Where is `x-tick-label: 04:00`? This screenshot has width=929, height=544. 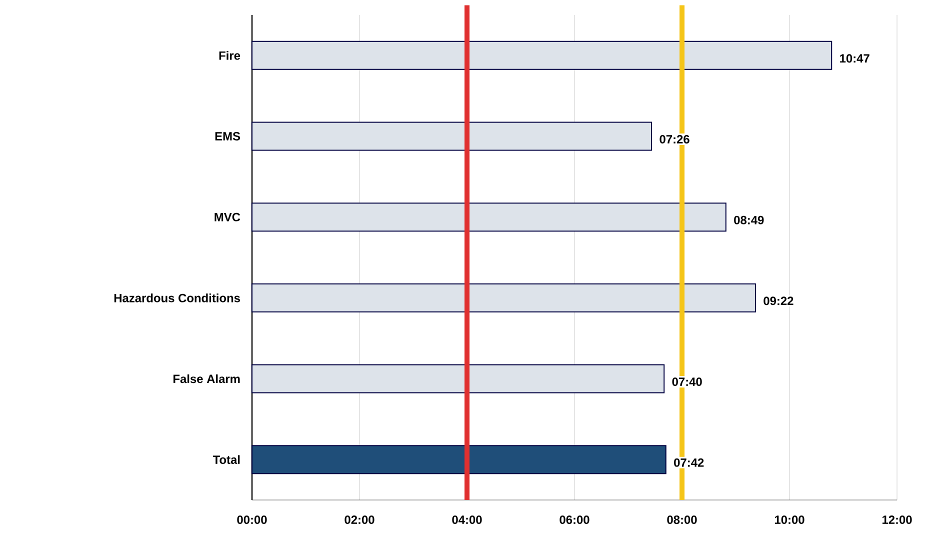 x-tick-label: 04:00 is located at coordinates (467, 520).